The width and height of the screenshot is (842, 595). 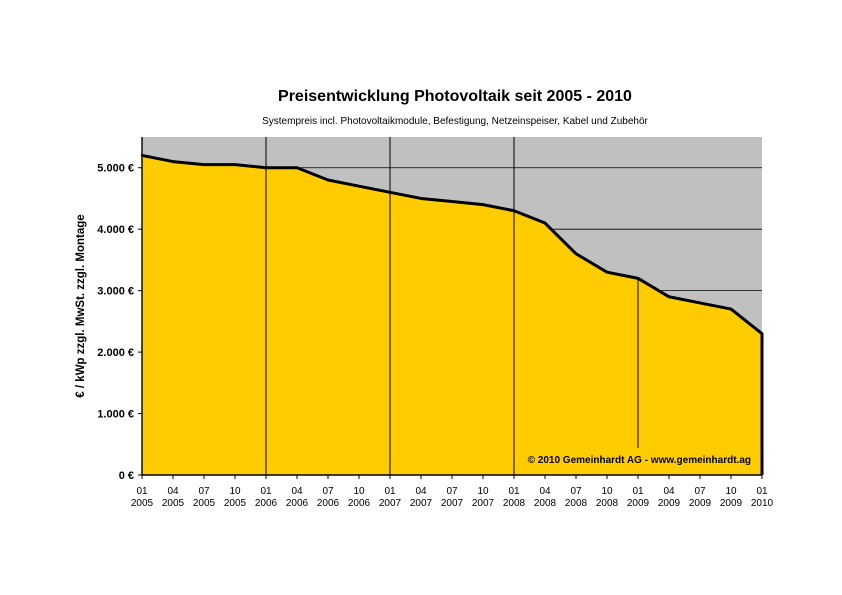 I want to click on y-axis-label: € / kWp zzgl. MwSt. zzgl. Montage, so click(x=81, y=305).